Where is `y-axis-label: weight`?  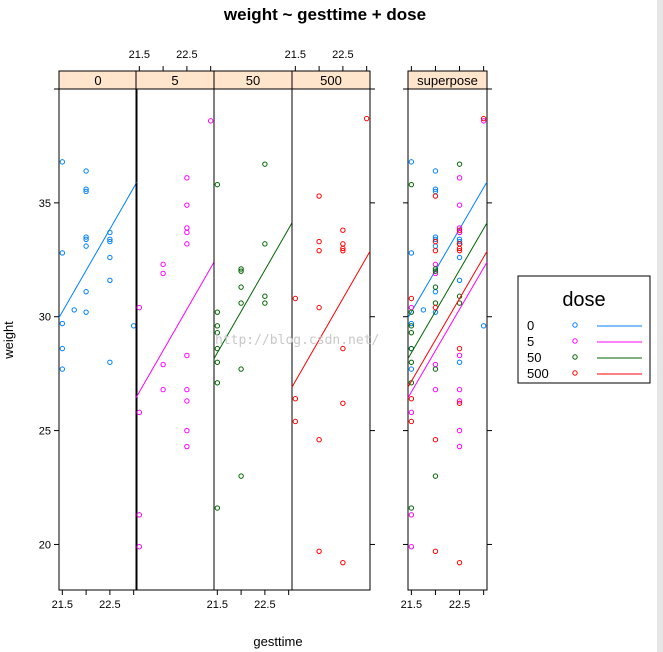
y-axis-label: weight is located at coordinates (8, 340).